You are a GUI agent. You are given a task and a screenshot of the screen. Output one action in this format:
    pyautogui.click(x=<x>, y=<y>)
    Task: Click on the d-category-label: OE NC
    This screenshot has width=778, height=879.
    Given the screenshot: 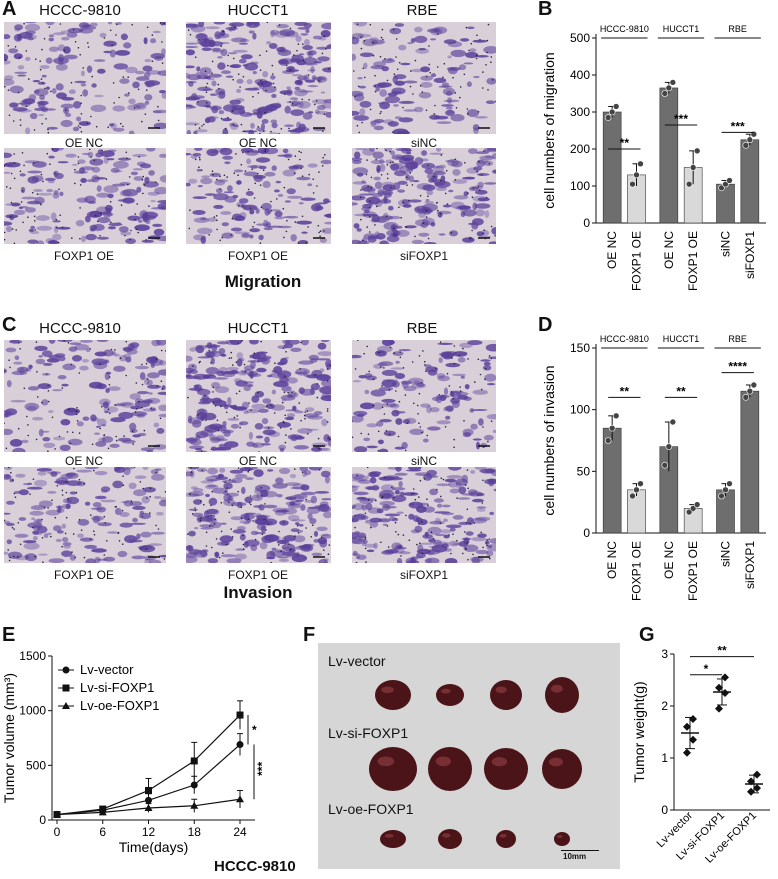 What is the action you would take?
    pyautogui.click(x=612, y=560)
    